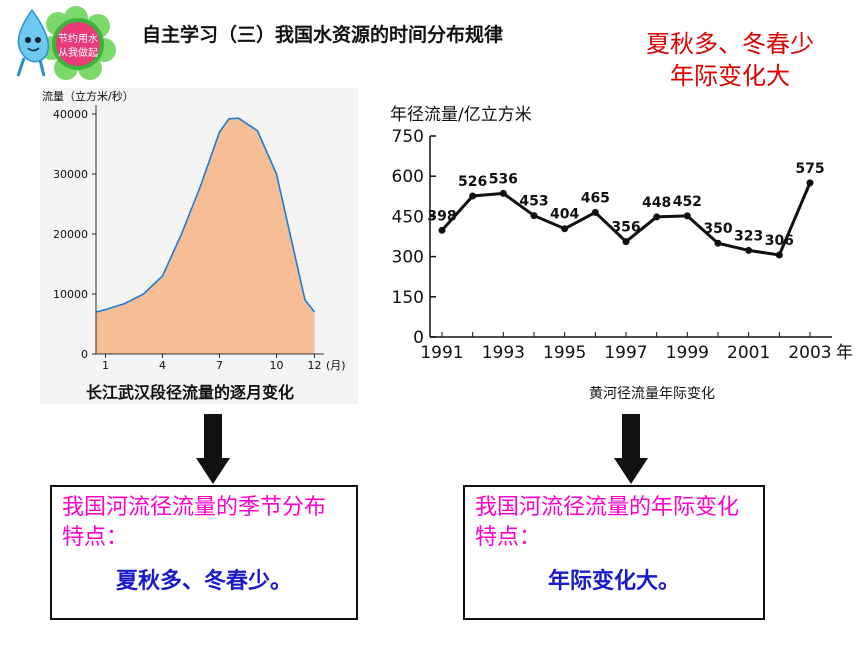  Describe the element at coordinates (614, 552) in the screenshot. I see `annual-variation-box: 我国河流径流量的年际变化特点： 年际变化大。` at that location.